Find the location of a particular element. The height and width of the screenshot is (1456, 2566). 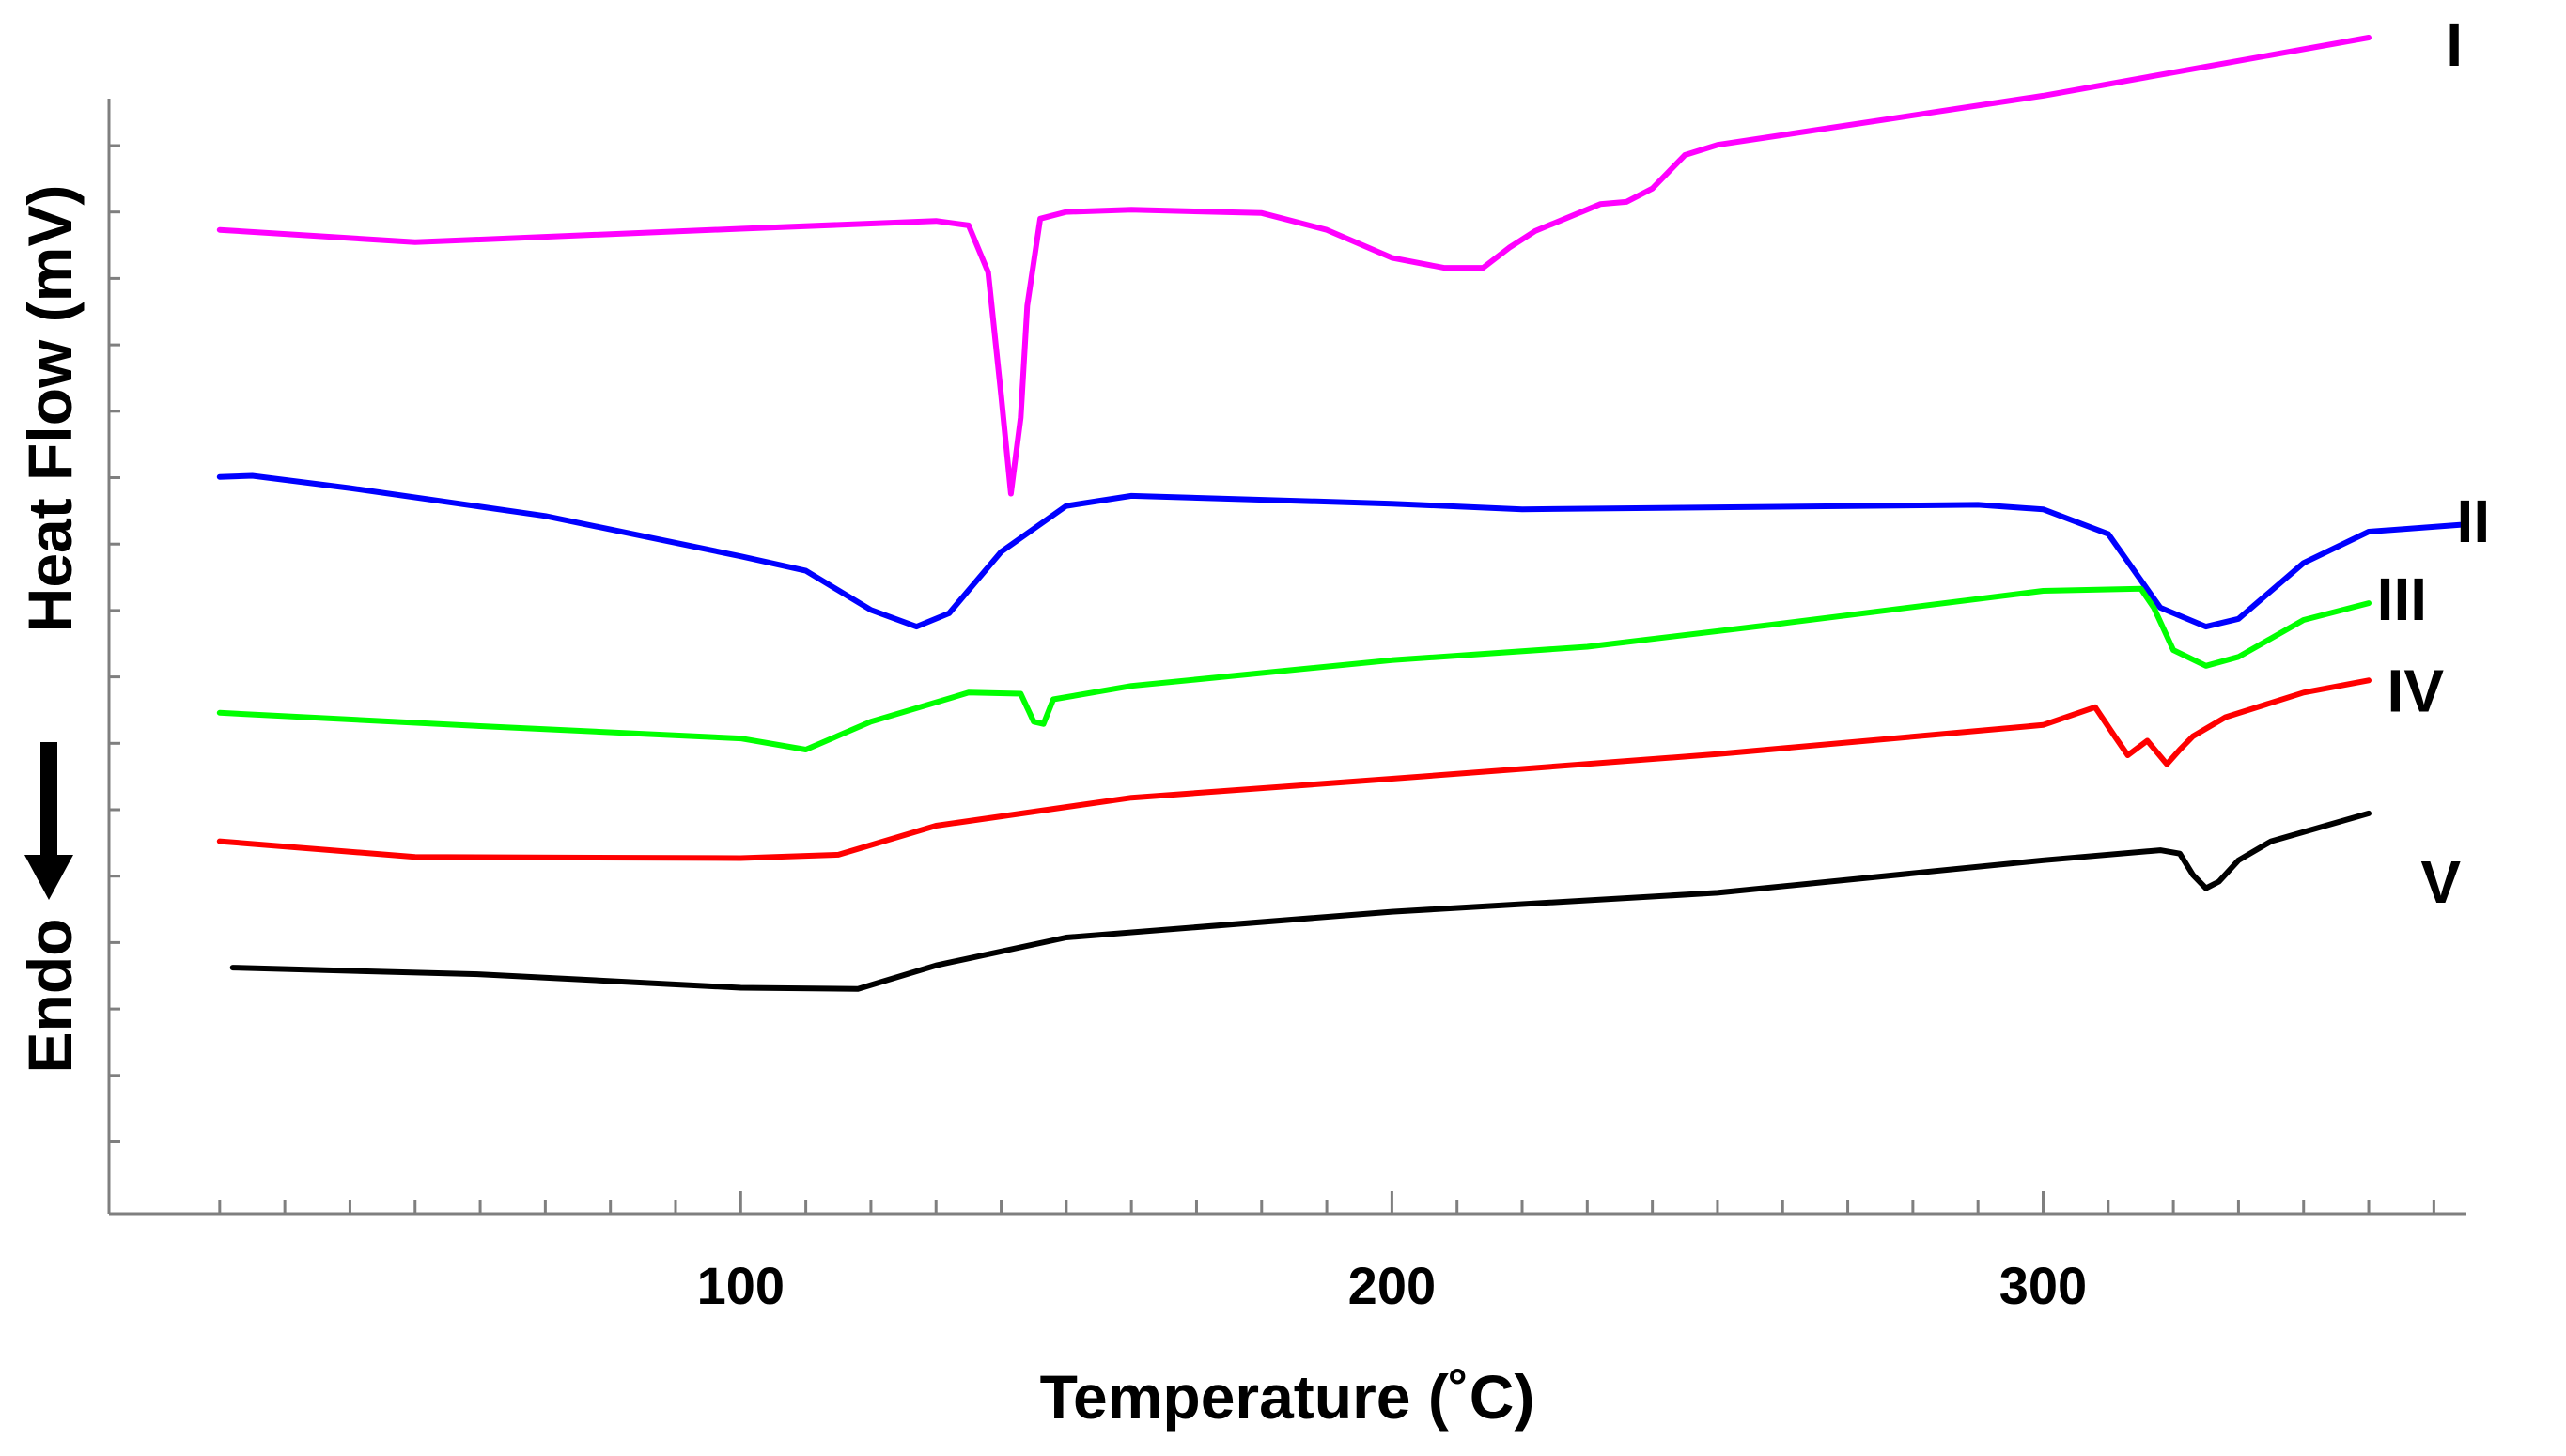

x-axis-ticks is located at coordinates (1326, 1202).